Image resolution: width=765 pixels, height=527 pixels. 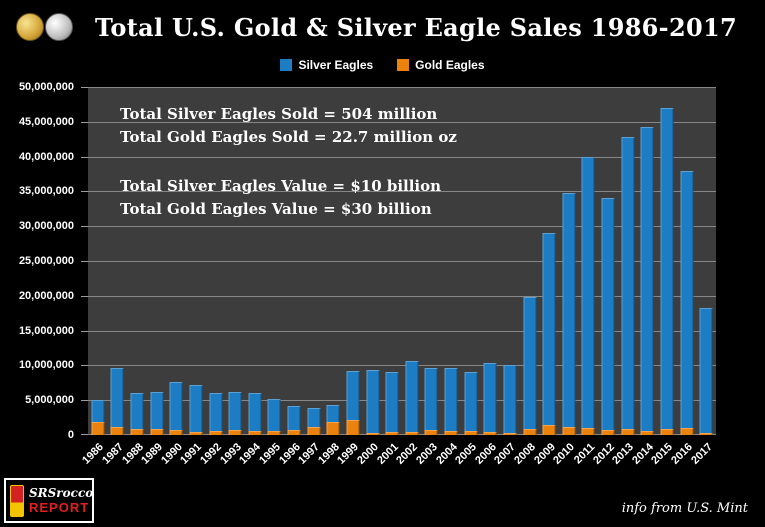 I want to click on gold-bar-2003, so click(x=431, y=432).